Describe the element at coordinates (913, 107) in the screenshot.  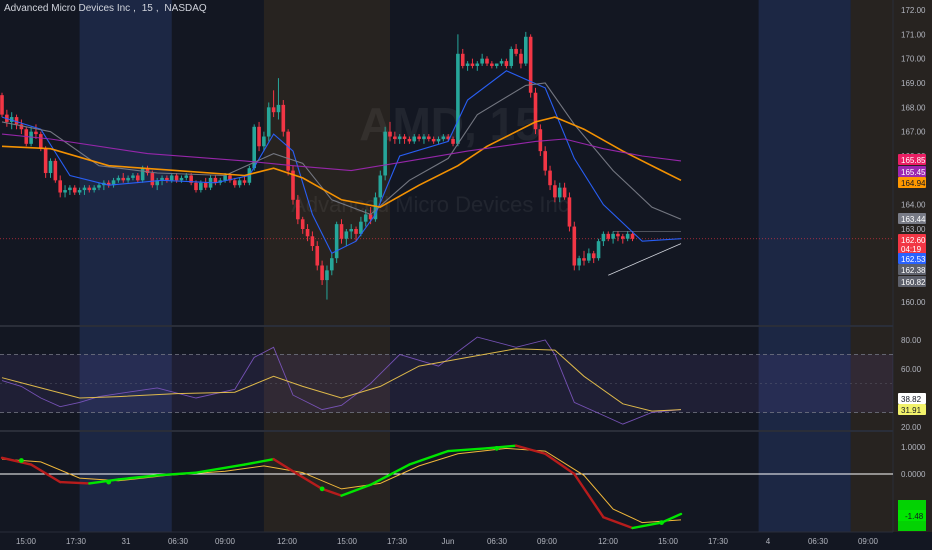
I see `price-tick-label: 168.00` at that location.